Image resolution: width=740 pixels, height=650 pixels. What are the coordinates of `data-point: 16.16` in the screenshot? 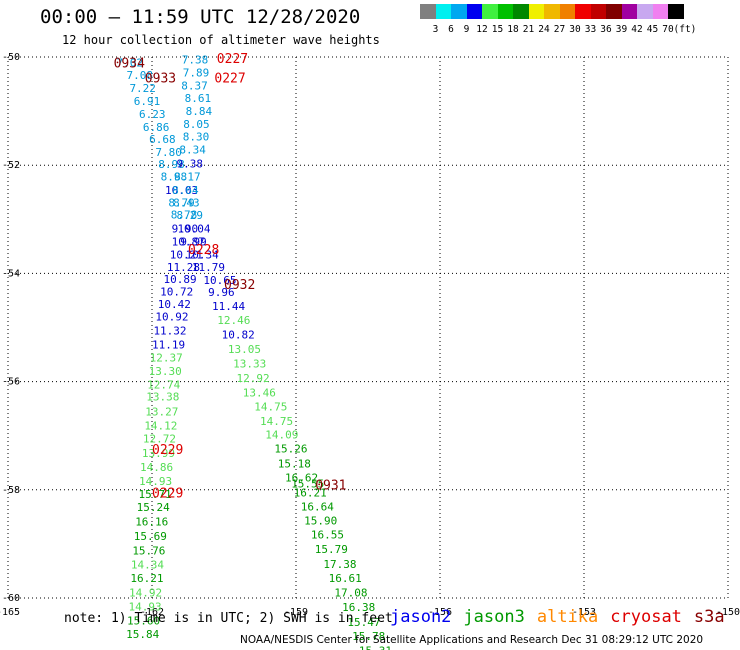 It's located at (151, 522).